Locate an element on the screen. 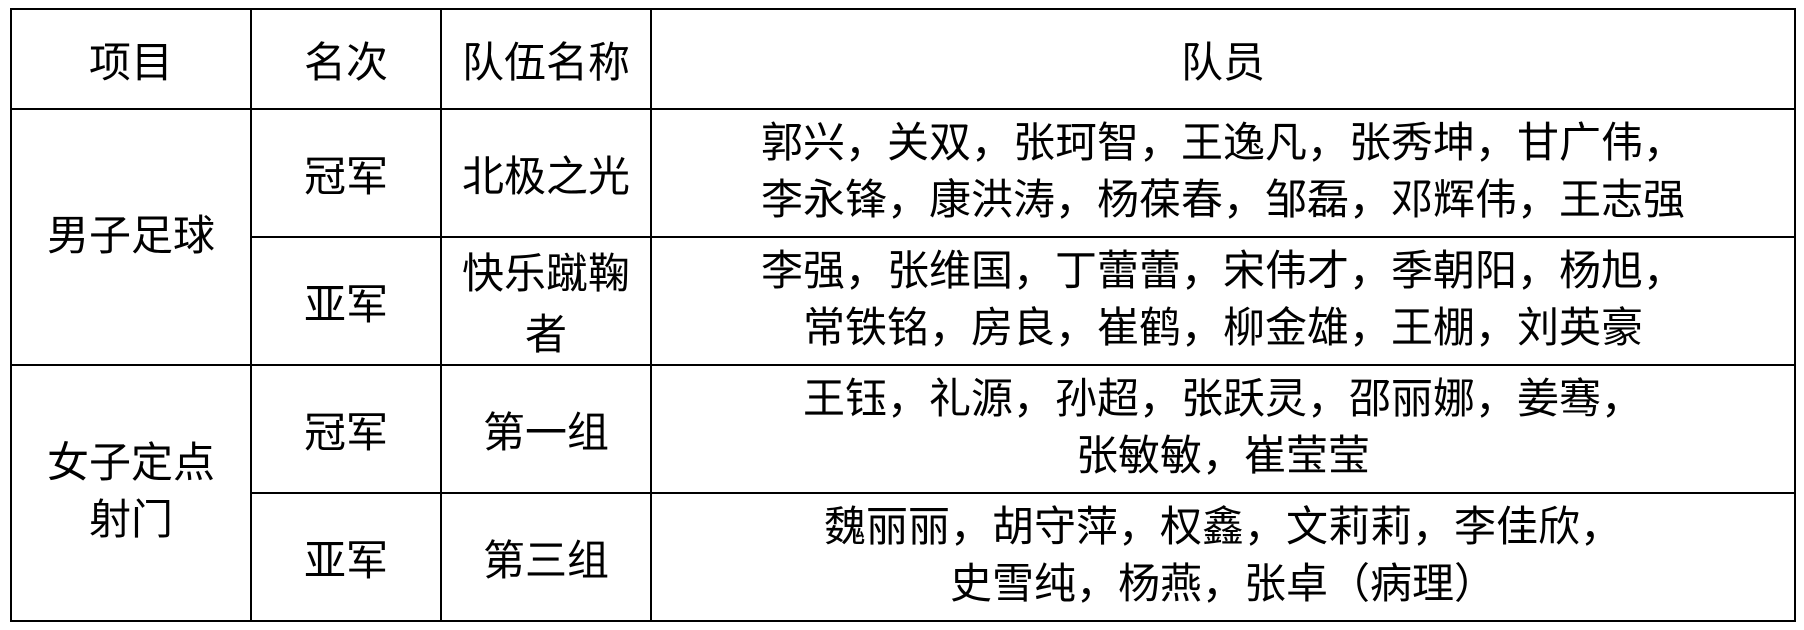  team-cell: 北极之光 is located at coordinates (546, 173).